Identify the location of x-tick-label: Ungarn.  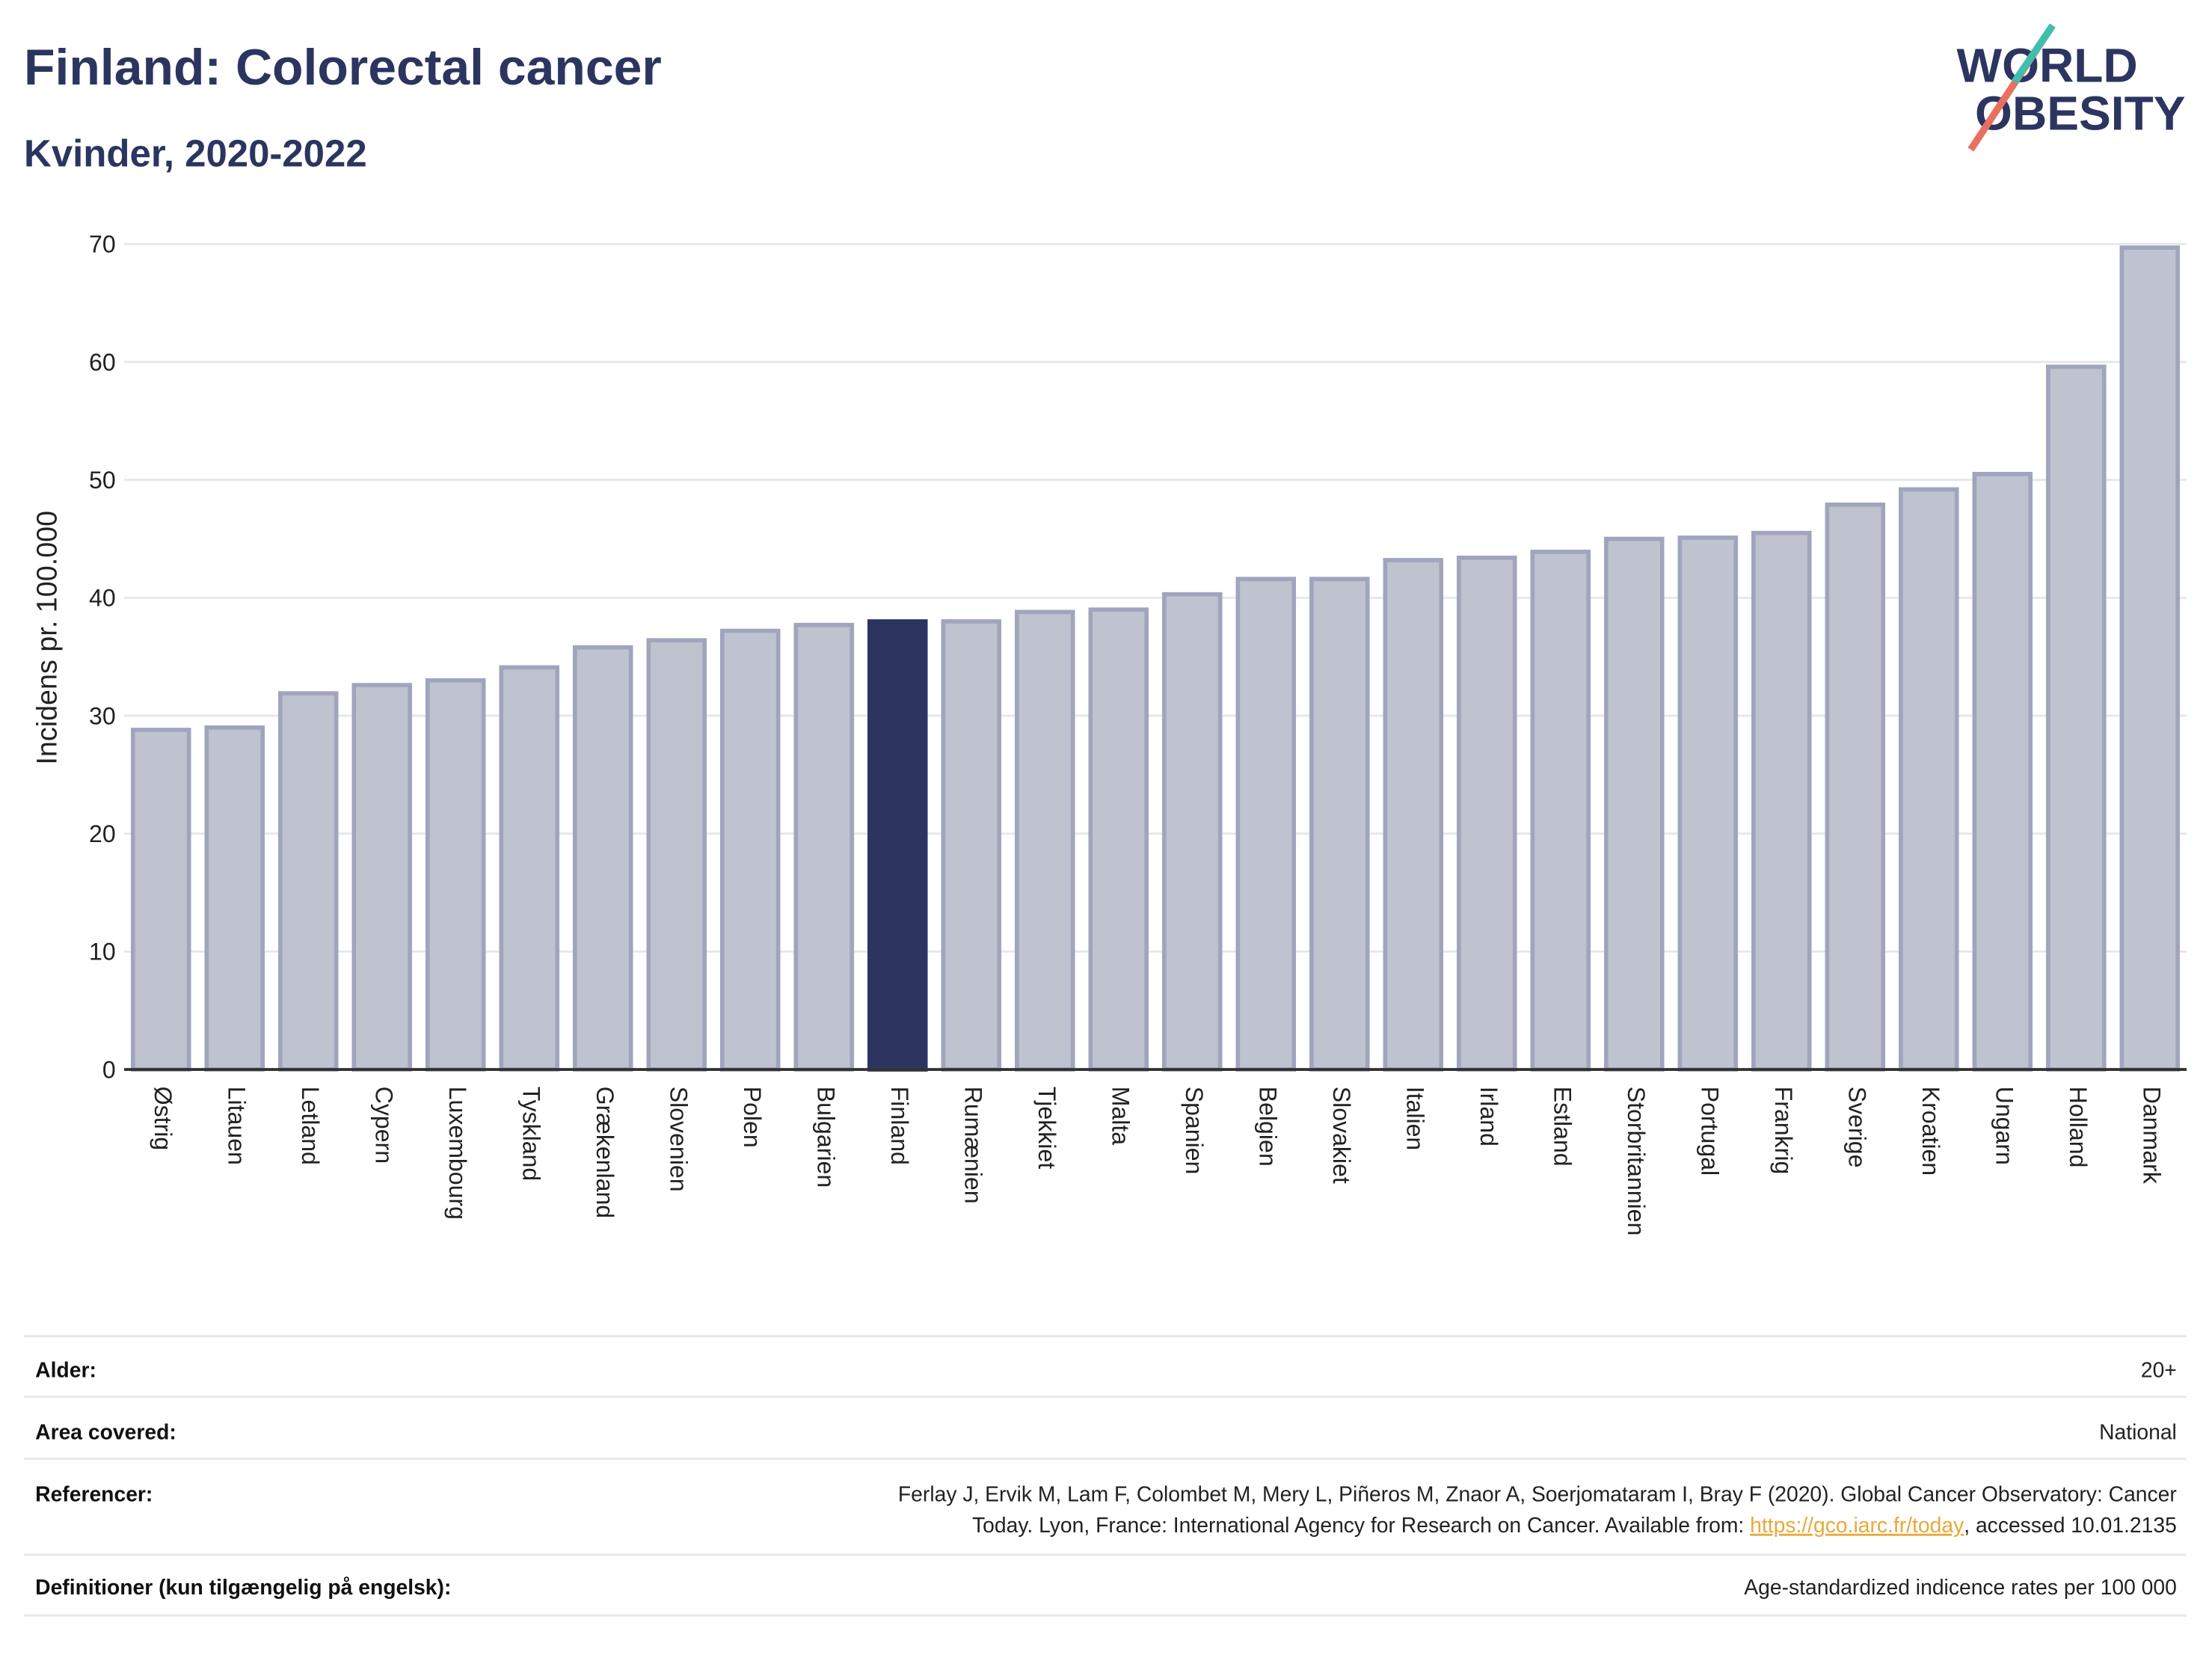
(2004, 1126).